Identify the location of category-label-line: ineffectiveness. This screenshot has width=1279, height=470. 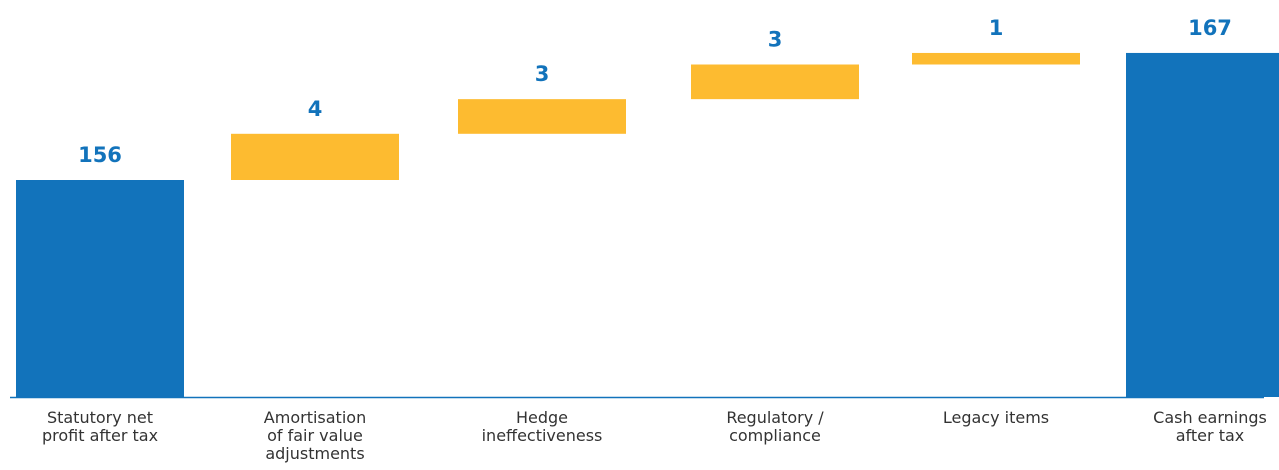
(542, 435).